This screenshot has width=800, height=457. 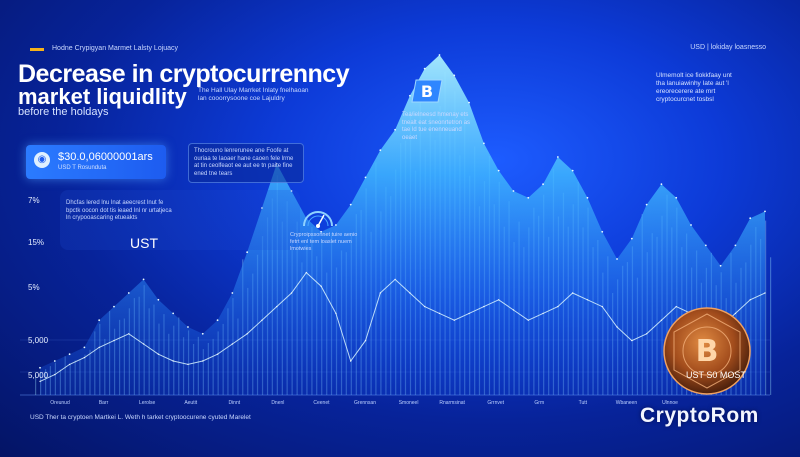 What do you see at coordinates (716, 375) in the screenshot?
I see `ust-bottom-label: UST S0 MOST` at bounding box center [716, 375].